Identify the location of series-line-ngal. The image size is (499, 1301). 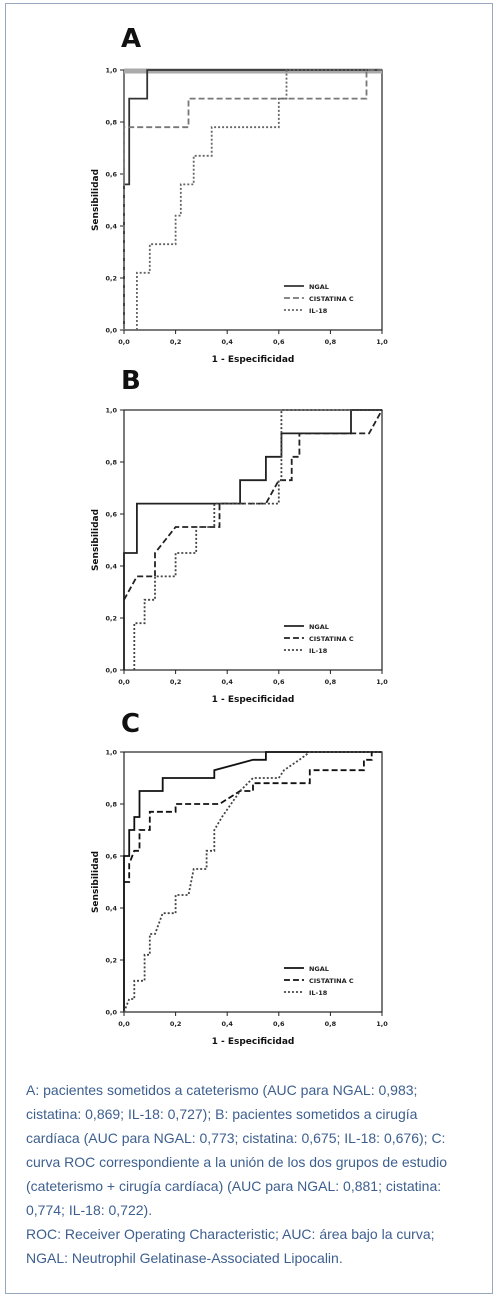
(252, 881).